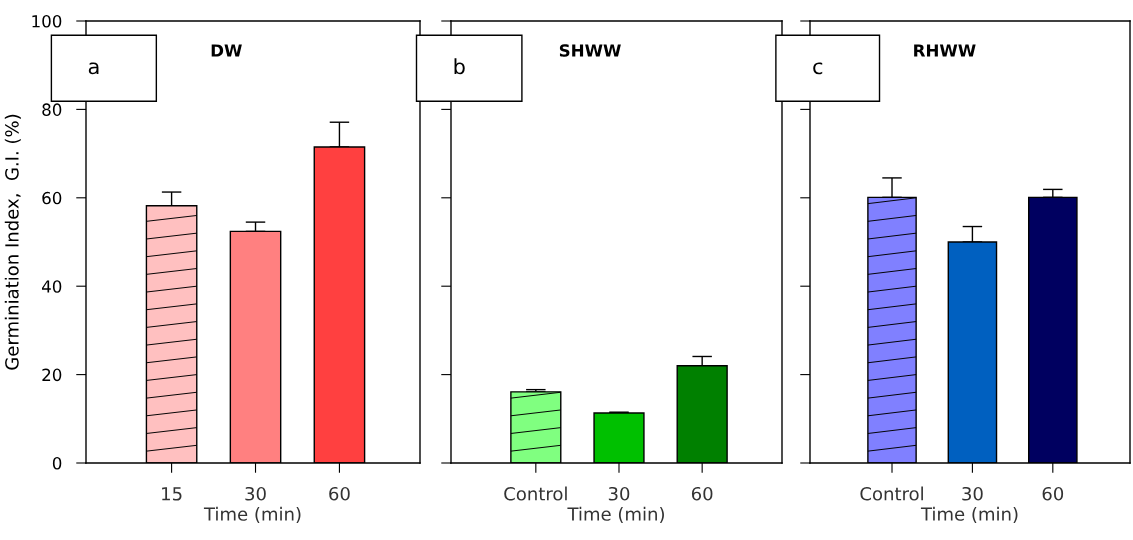  I want to click on annotation: b, so click(459, 66).